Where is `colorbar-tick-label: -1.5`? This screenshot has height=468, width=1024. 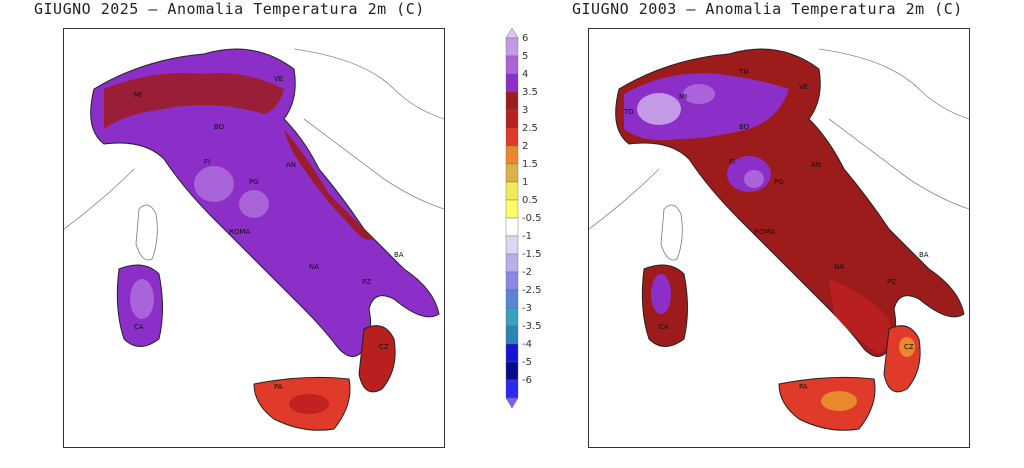
colorbar-tick-label: -1.5 is located at coordinates (532, 254).